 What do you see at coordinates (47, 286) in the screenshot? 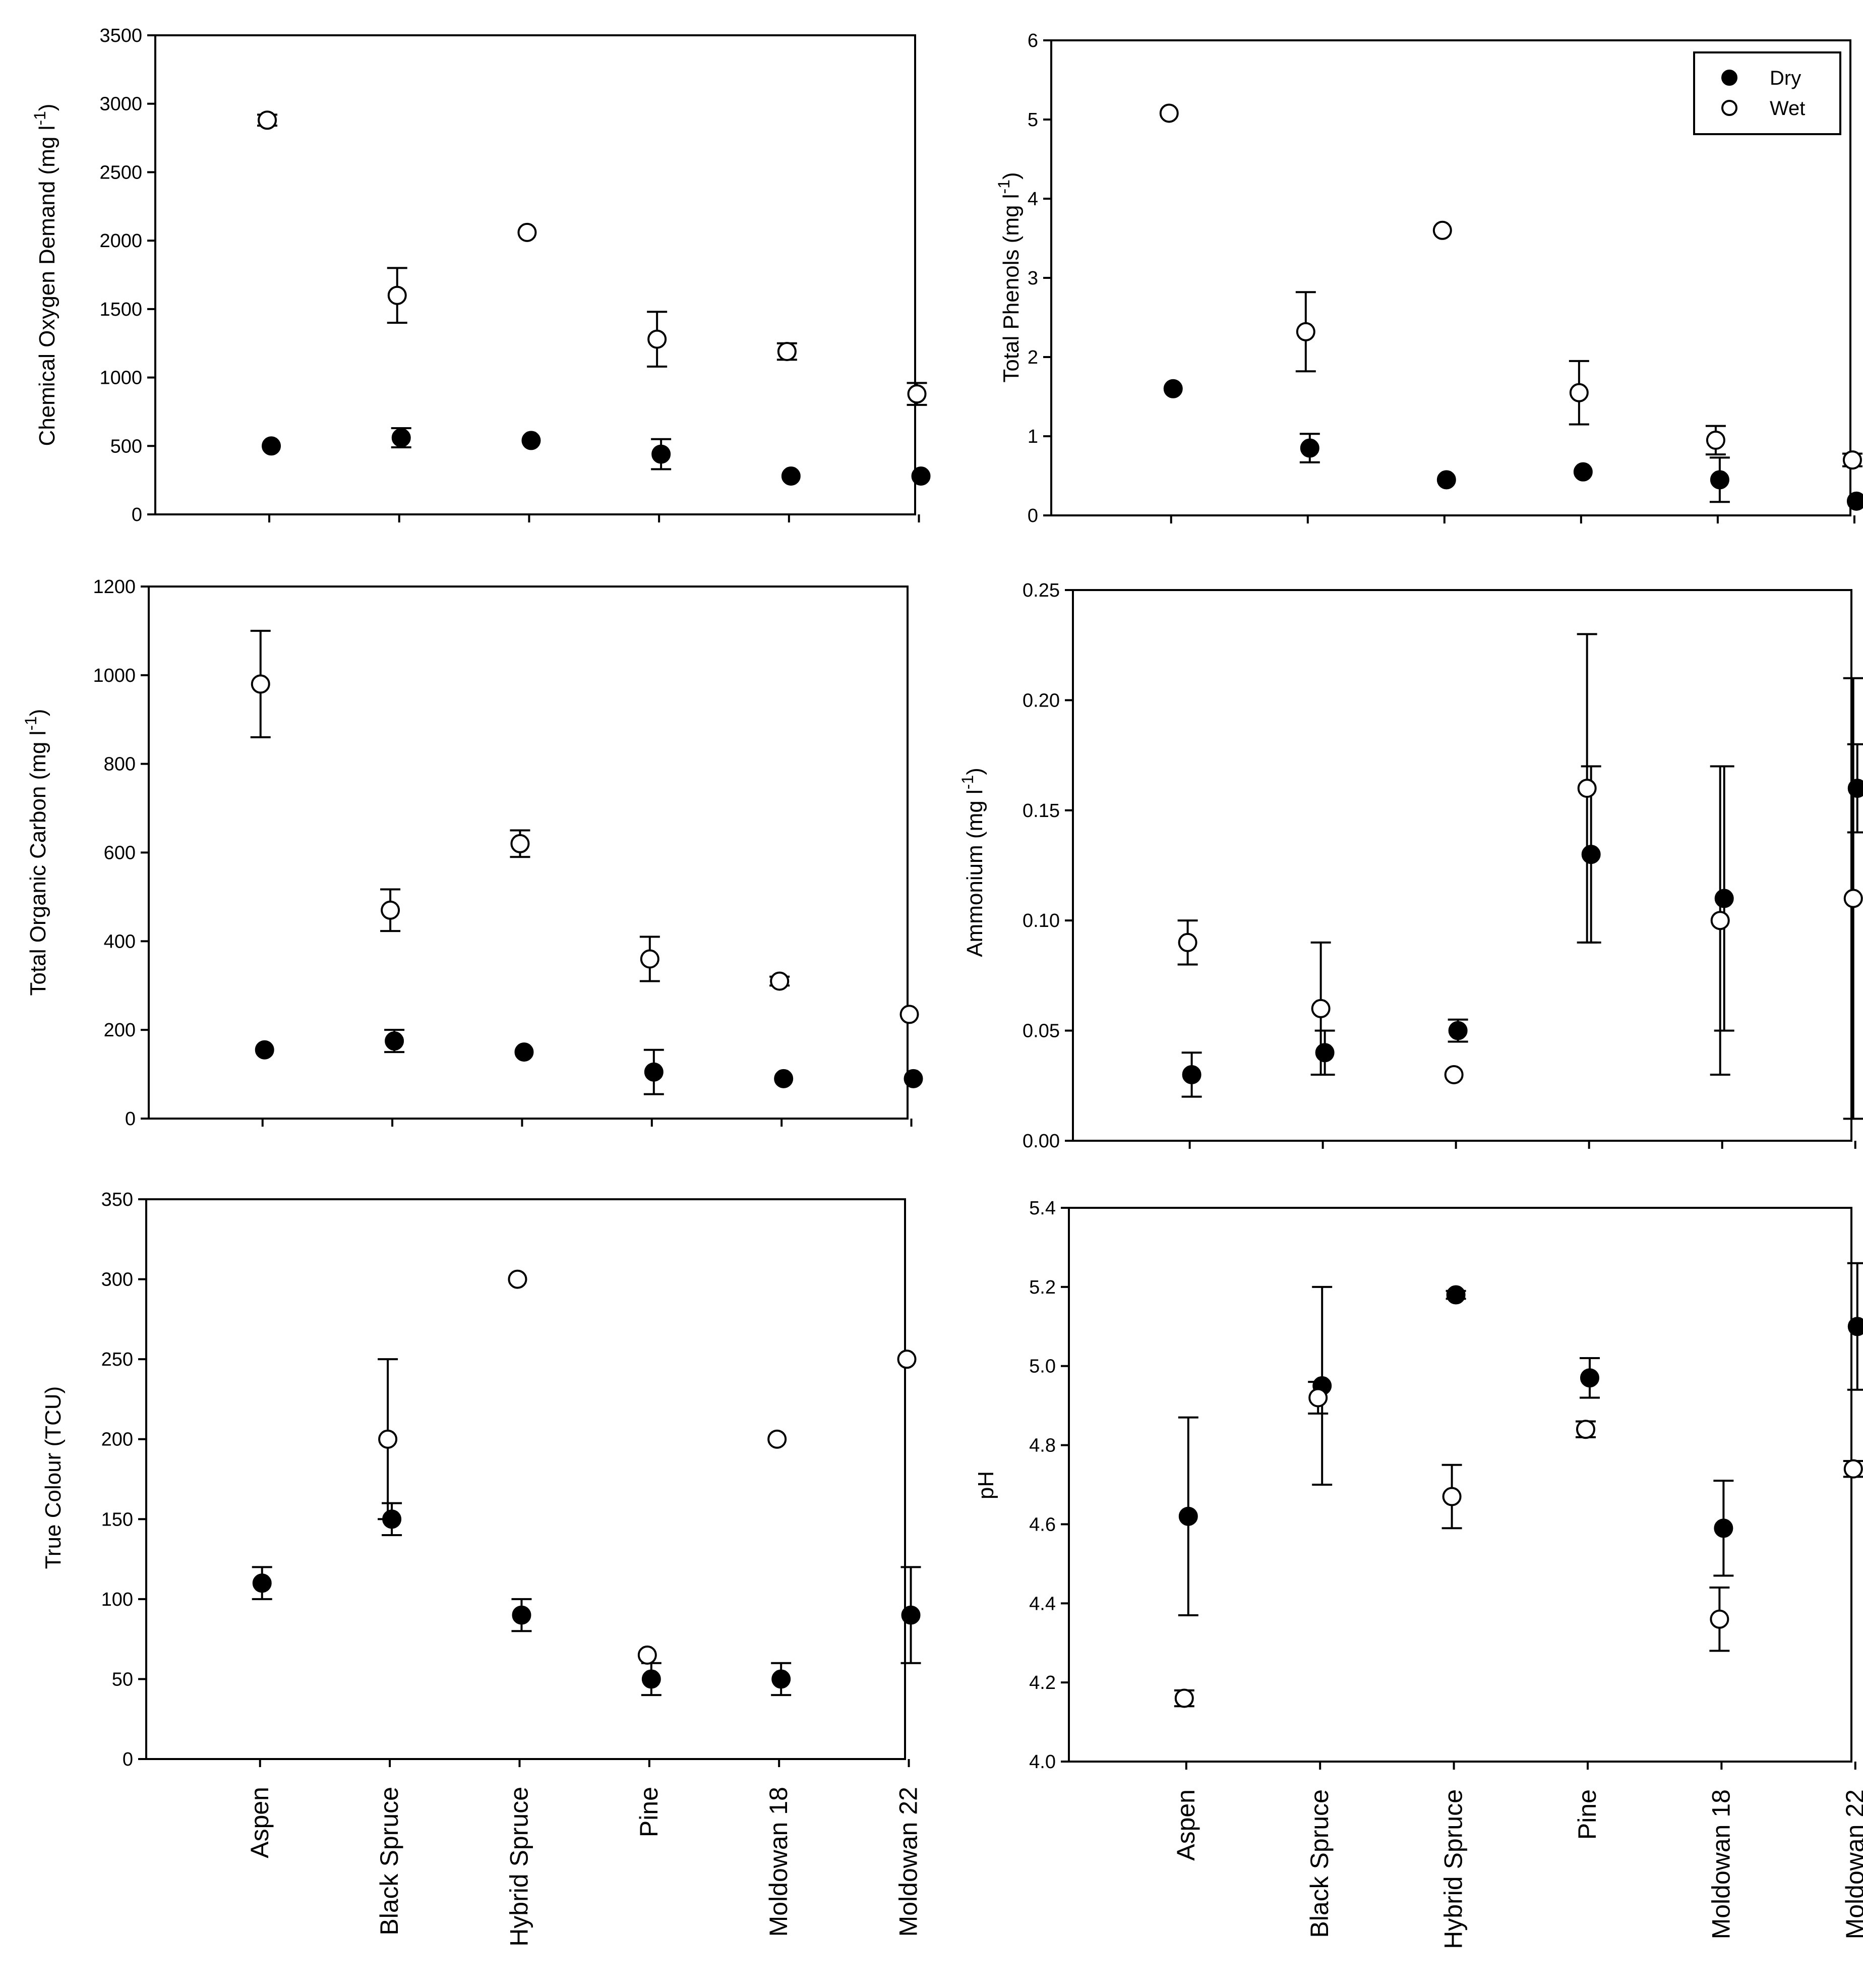
I see `y-axis-title-text: Chemical Oxygen Demand (mg l` at bounding box center [47, 286].